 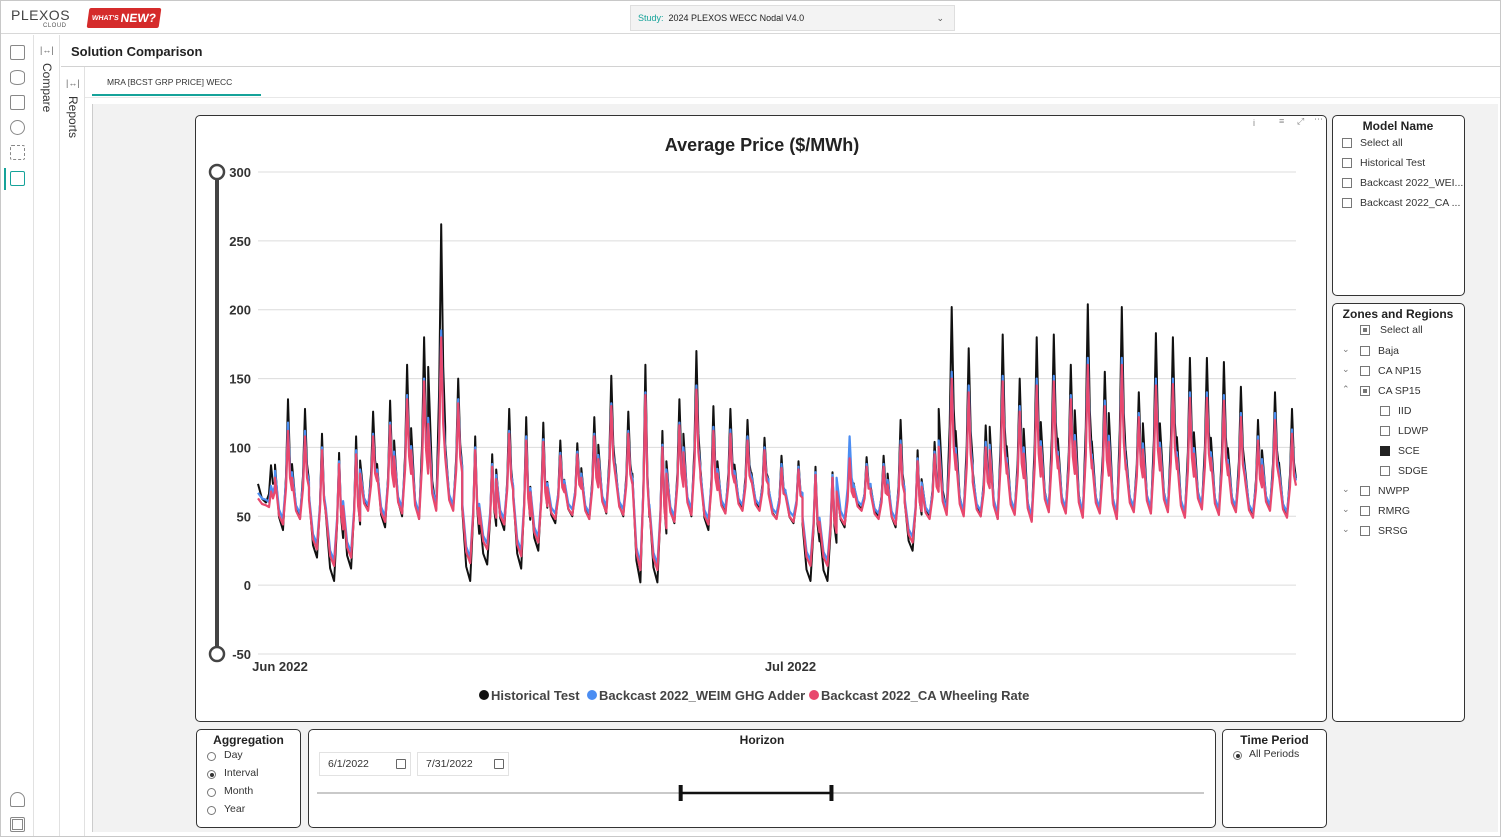 I want to click on plexos-logo-sub: CLOUD, so click(x=55, y=26).